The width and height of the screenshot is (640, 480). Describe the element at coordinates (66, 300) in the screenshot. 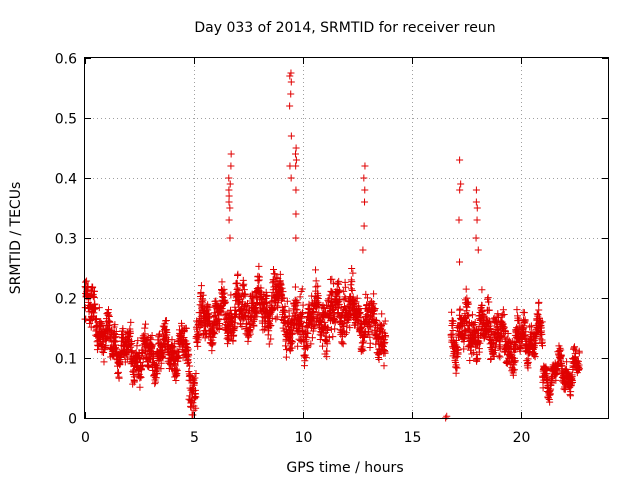

I see `y-tick-label: 0.2` at that location.